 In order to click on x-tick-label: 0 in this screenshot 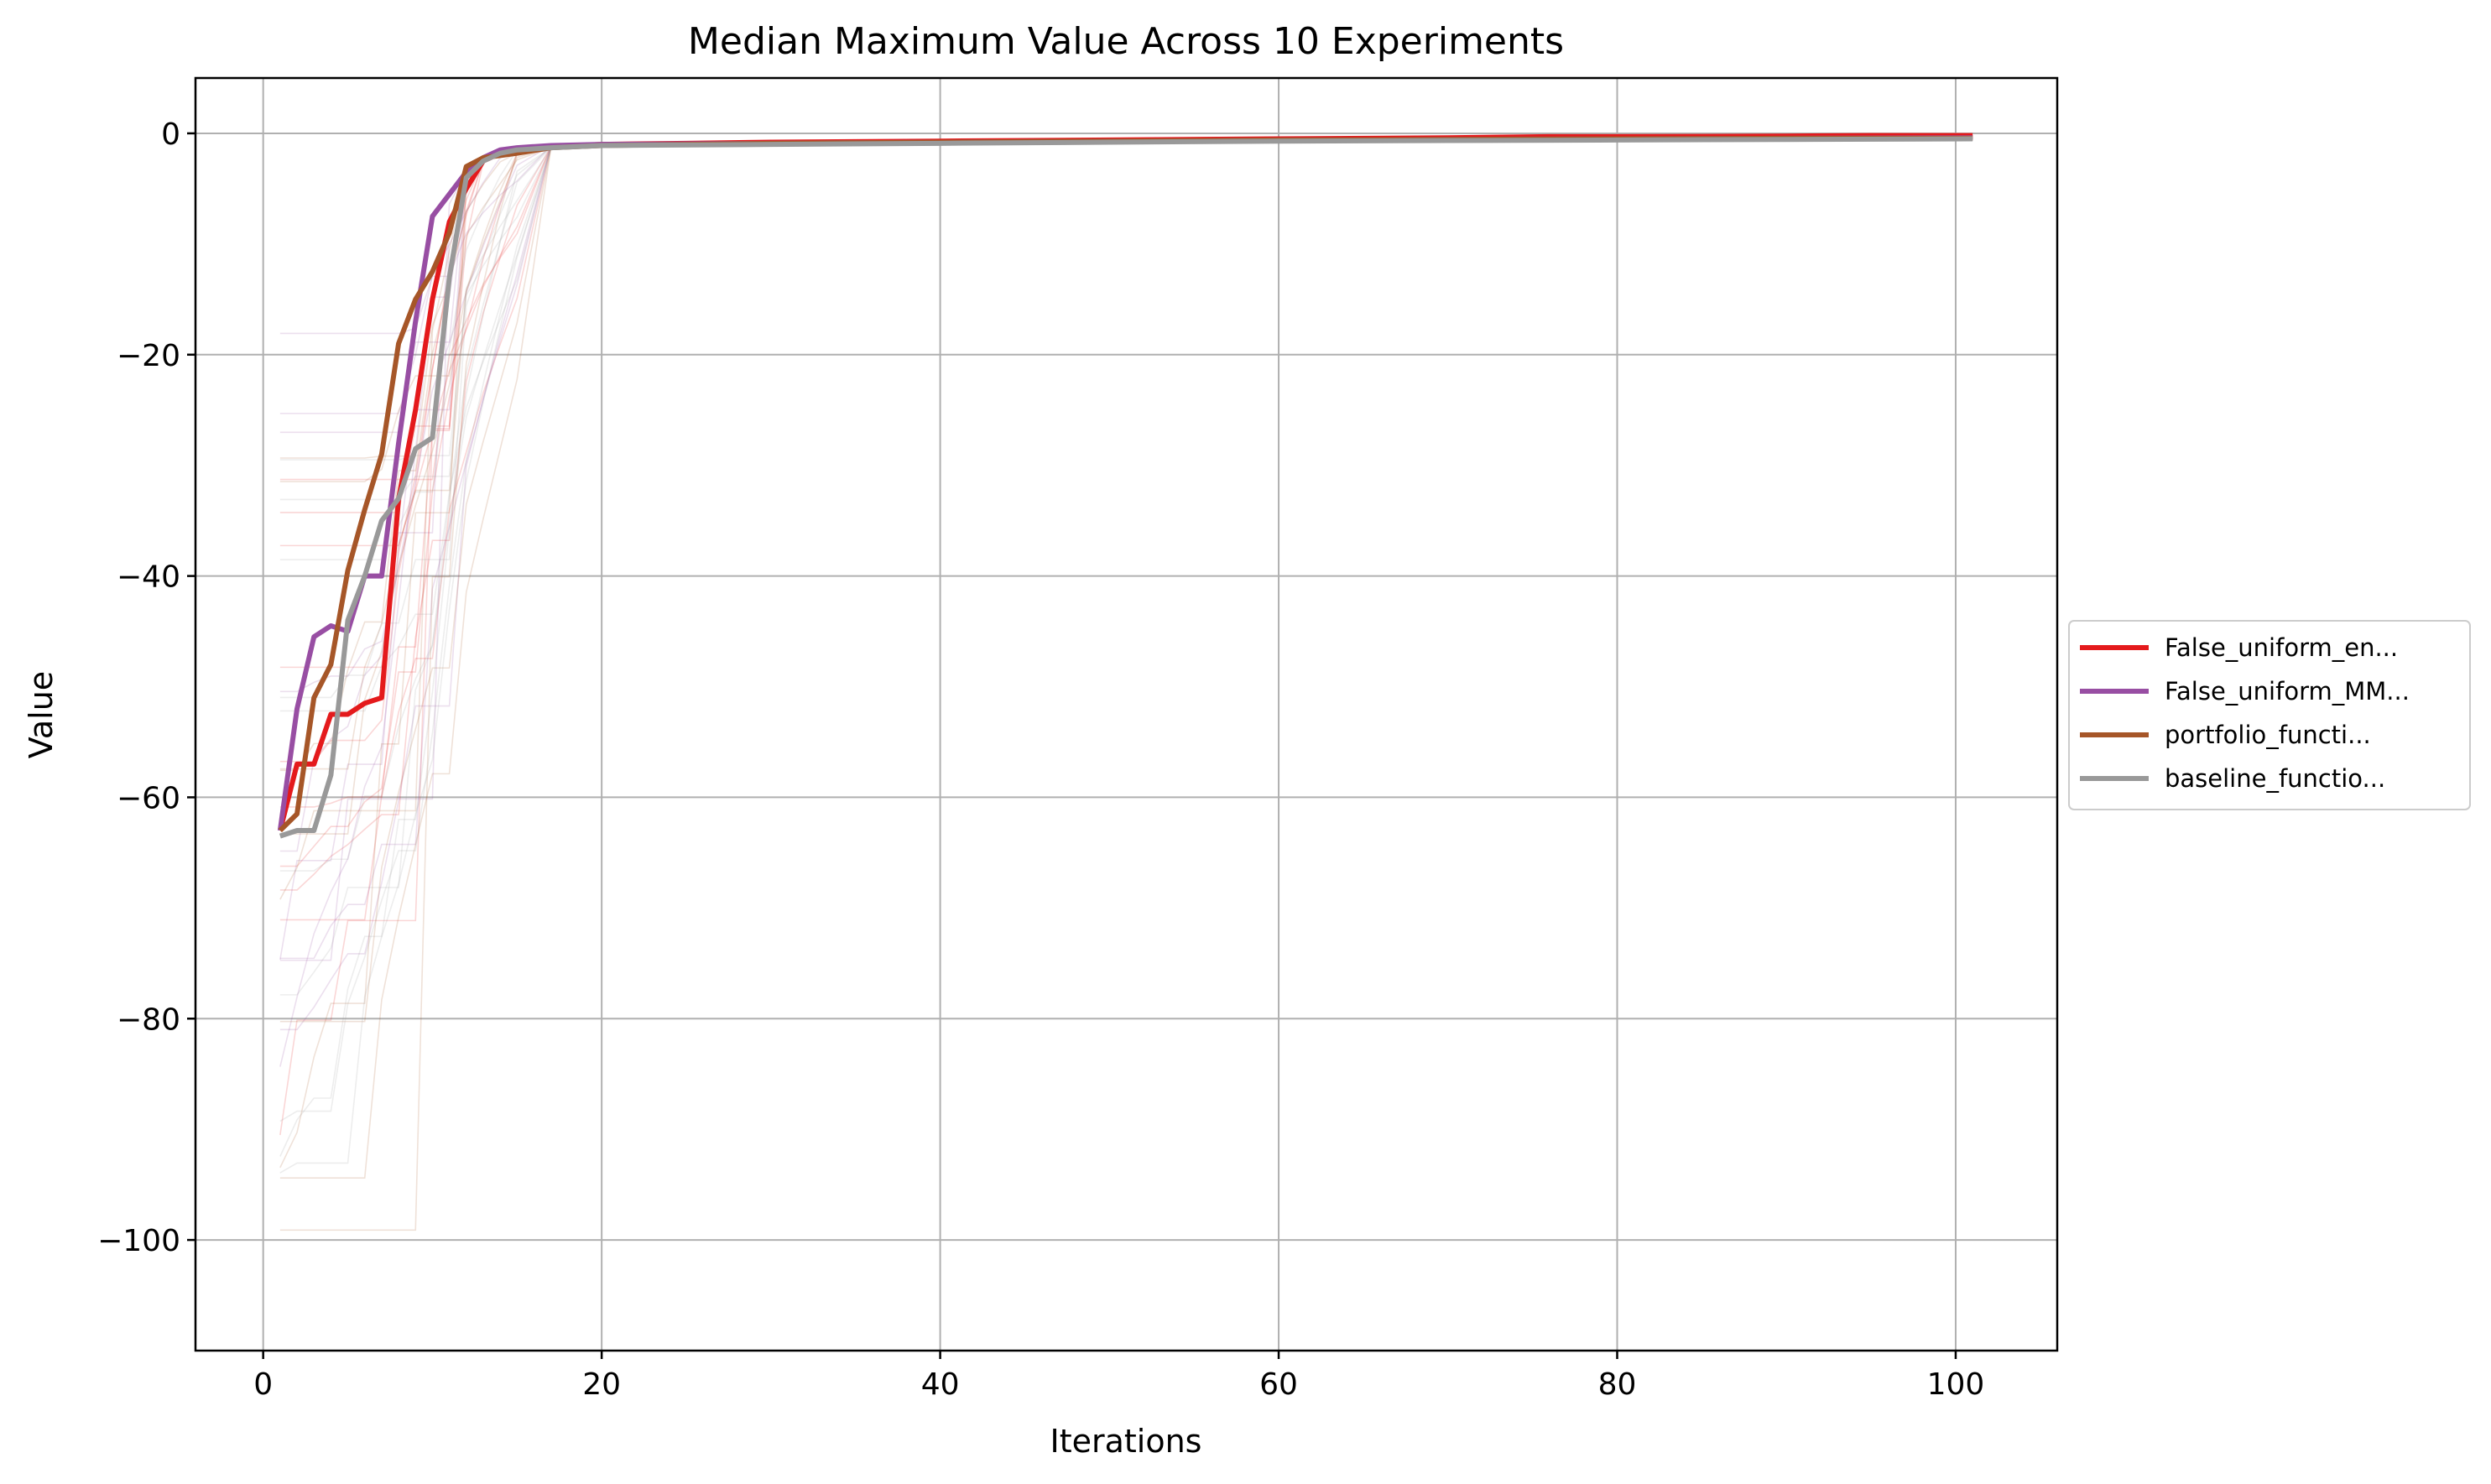, I will do `click(263, 1384)`.